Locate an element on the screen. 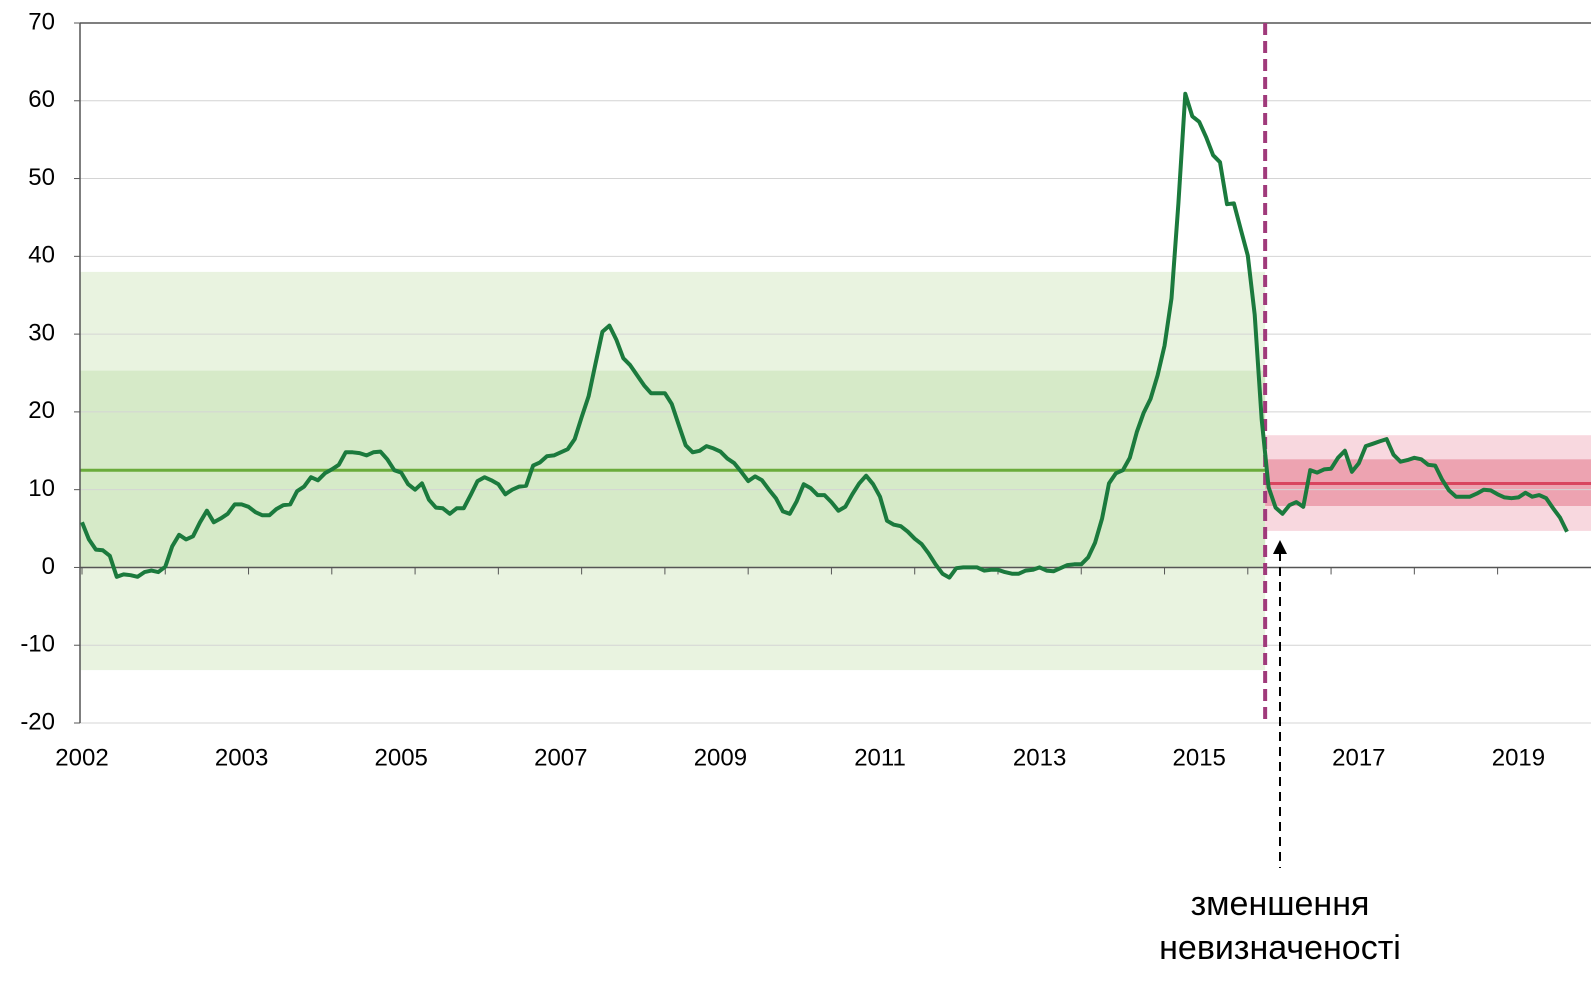 The image size is (1591, 985). y-tick-label: 70 is located at coordinates (41, 21).